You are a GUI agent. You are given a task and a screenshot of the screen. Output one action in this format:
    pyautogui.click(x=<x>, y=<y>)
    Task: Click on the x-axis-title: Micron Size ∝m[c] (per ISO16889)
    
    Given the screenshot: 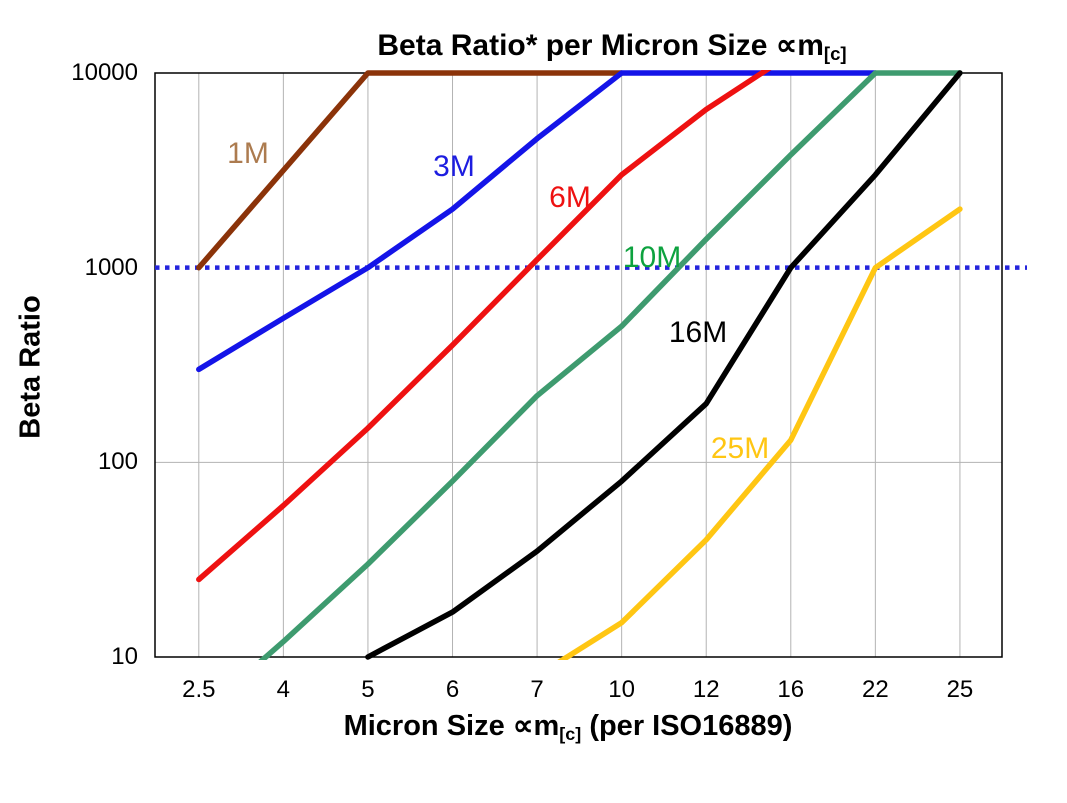 What is the action you would take?
    pyautogui.click(x=568, y=726)
    